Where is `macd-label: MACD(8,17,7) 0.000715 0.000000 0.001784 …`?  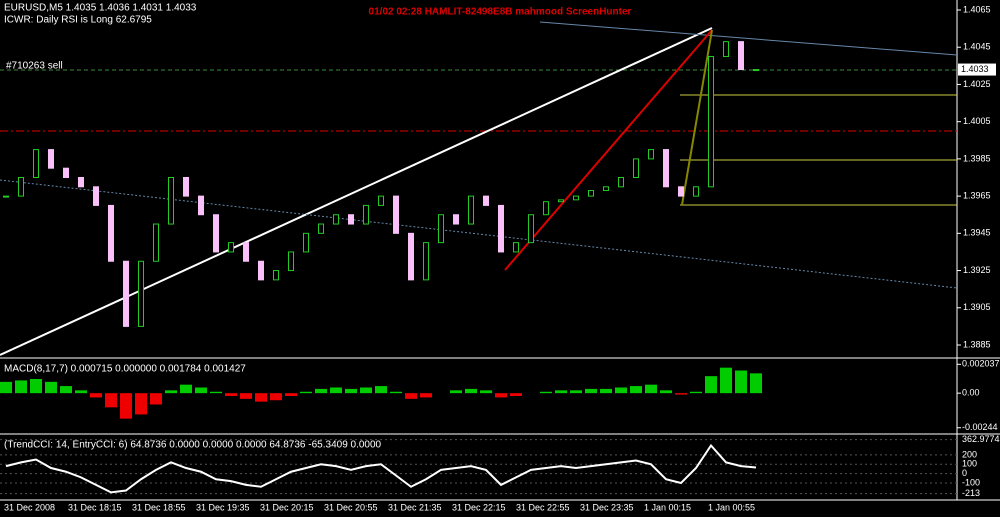 macd-label: MACD(8,17,7) 0.000715 0.000000 0.001784 … is located at coordinates (125, 369).